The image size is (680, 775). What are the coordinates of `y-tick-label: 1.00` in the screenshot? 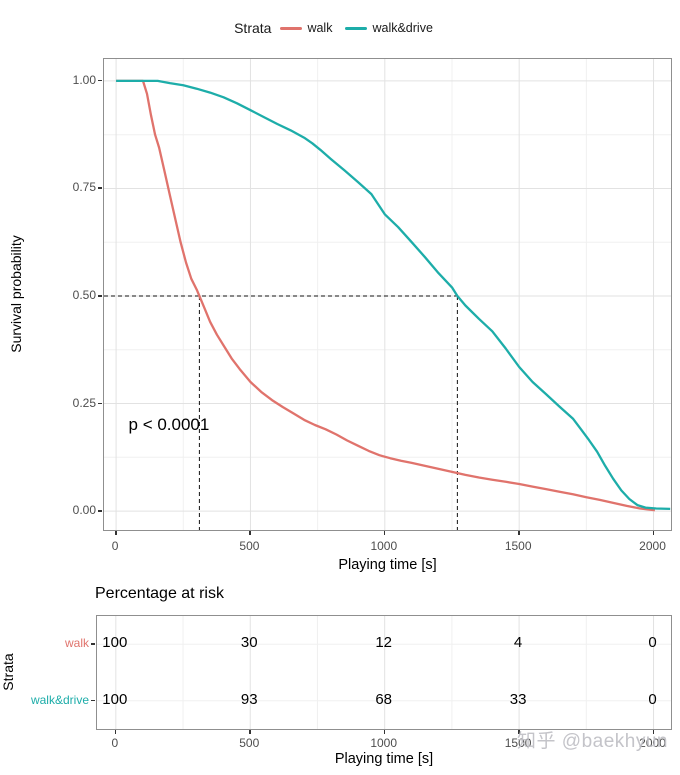 It's located at (84, 79).